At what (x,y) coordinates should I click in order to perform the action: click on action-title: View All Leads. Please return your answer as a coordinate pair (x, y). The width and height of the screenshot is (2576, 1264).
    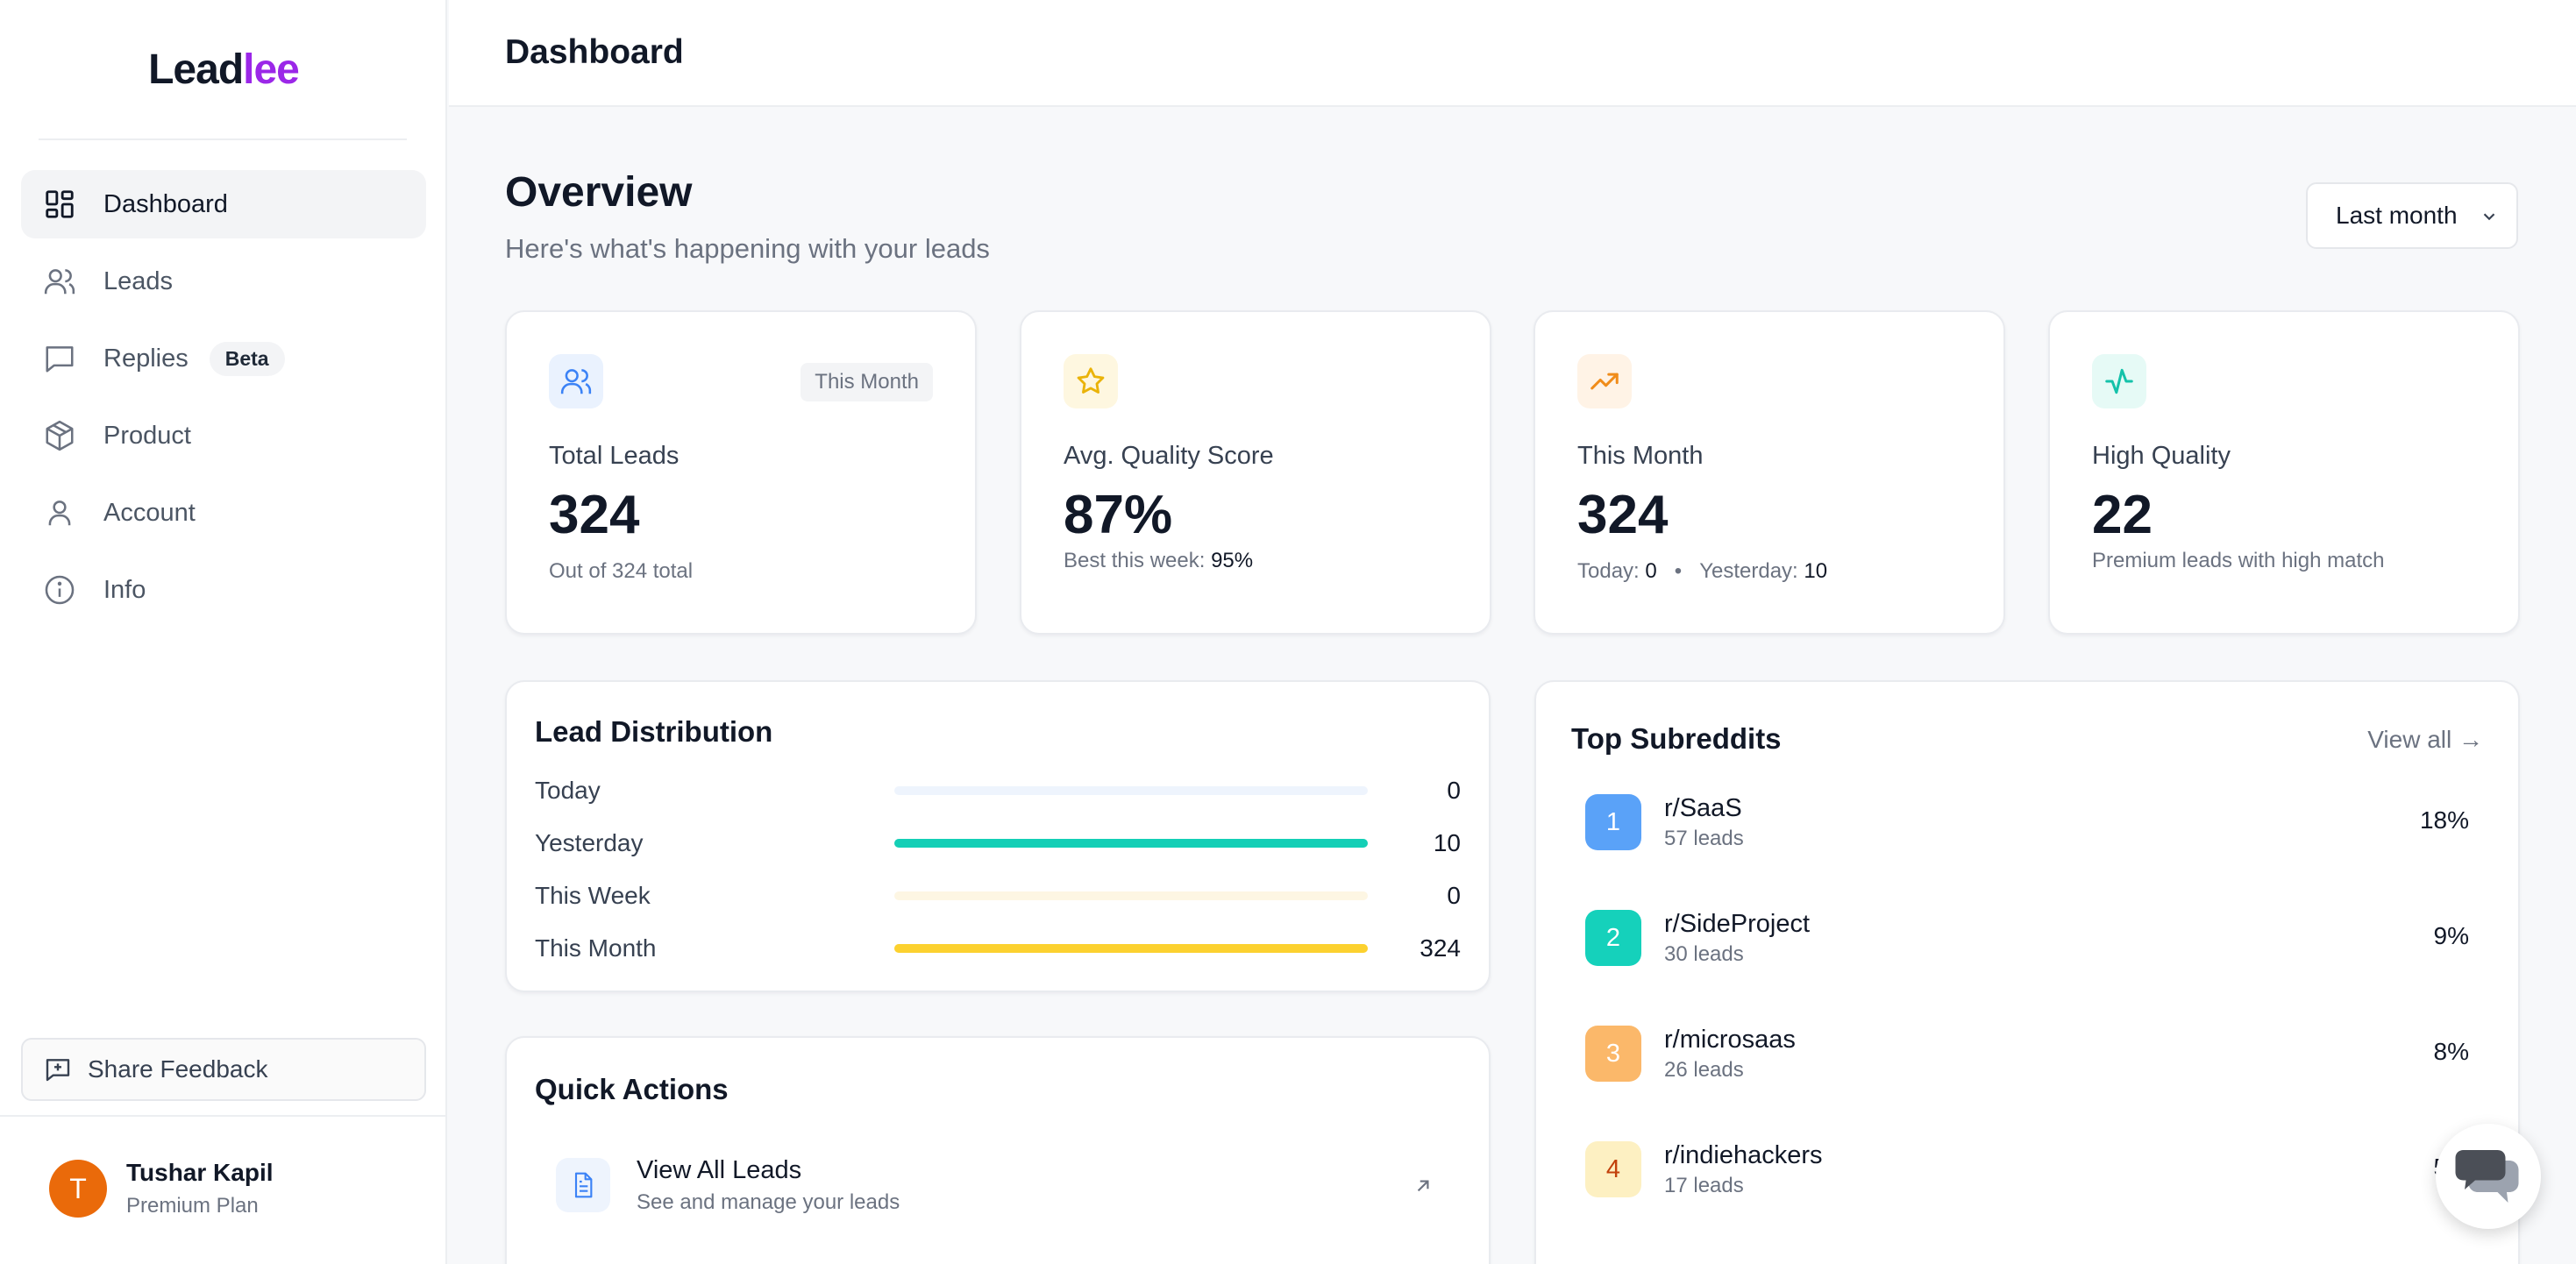
    Looking at the image, I should click on (719, 1169).